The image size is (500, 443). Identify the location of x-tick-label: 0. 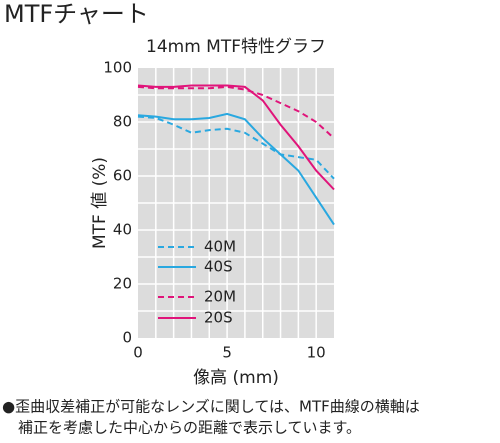
(138, 353).